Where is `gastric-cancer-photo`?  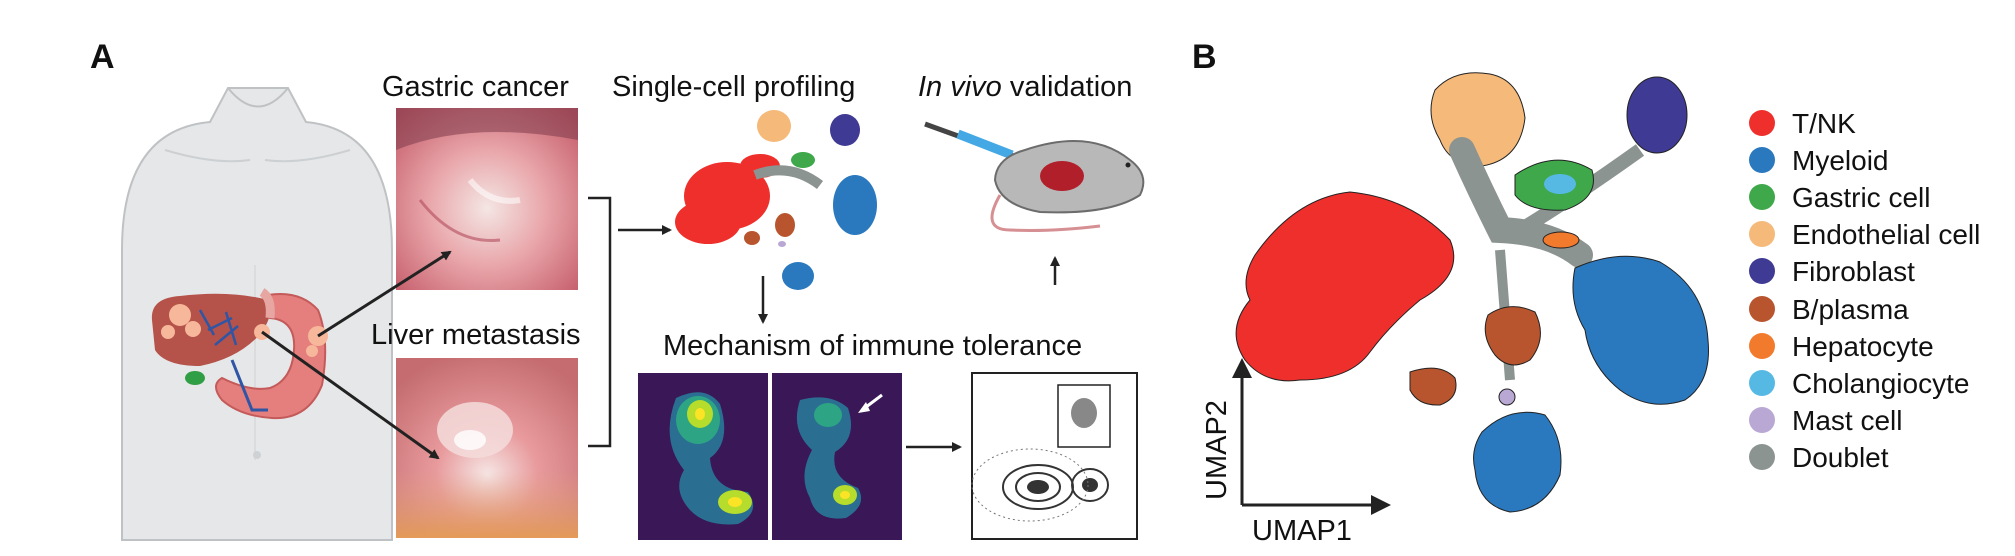
gastric-cancer-photo is located at coordinates (487, 199).